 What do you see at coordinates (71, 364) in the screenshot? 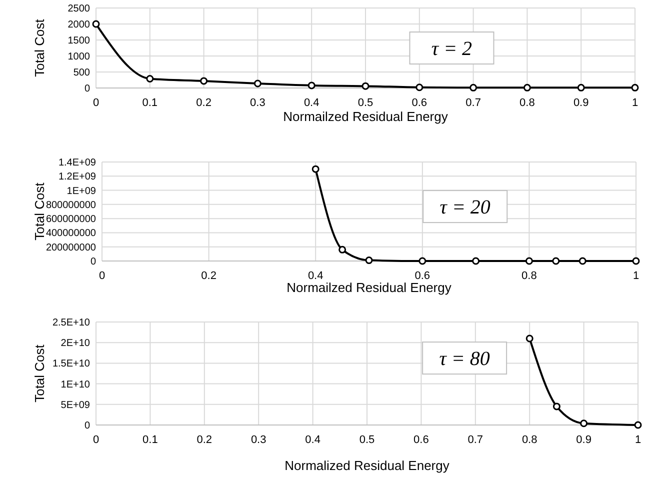
I see `y-tick-label: 1.5E+10` at bounding box center [71, 364].